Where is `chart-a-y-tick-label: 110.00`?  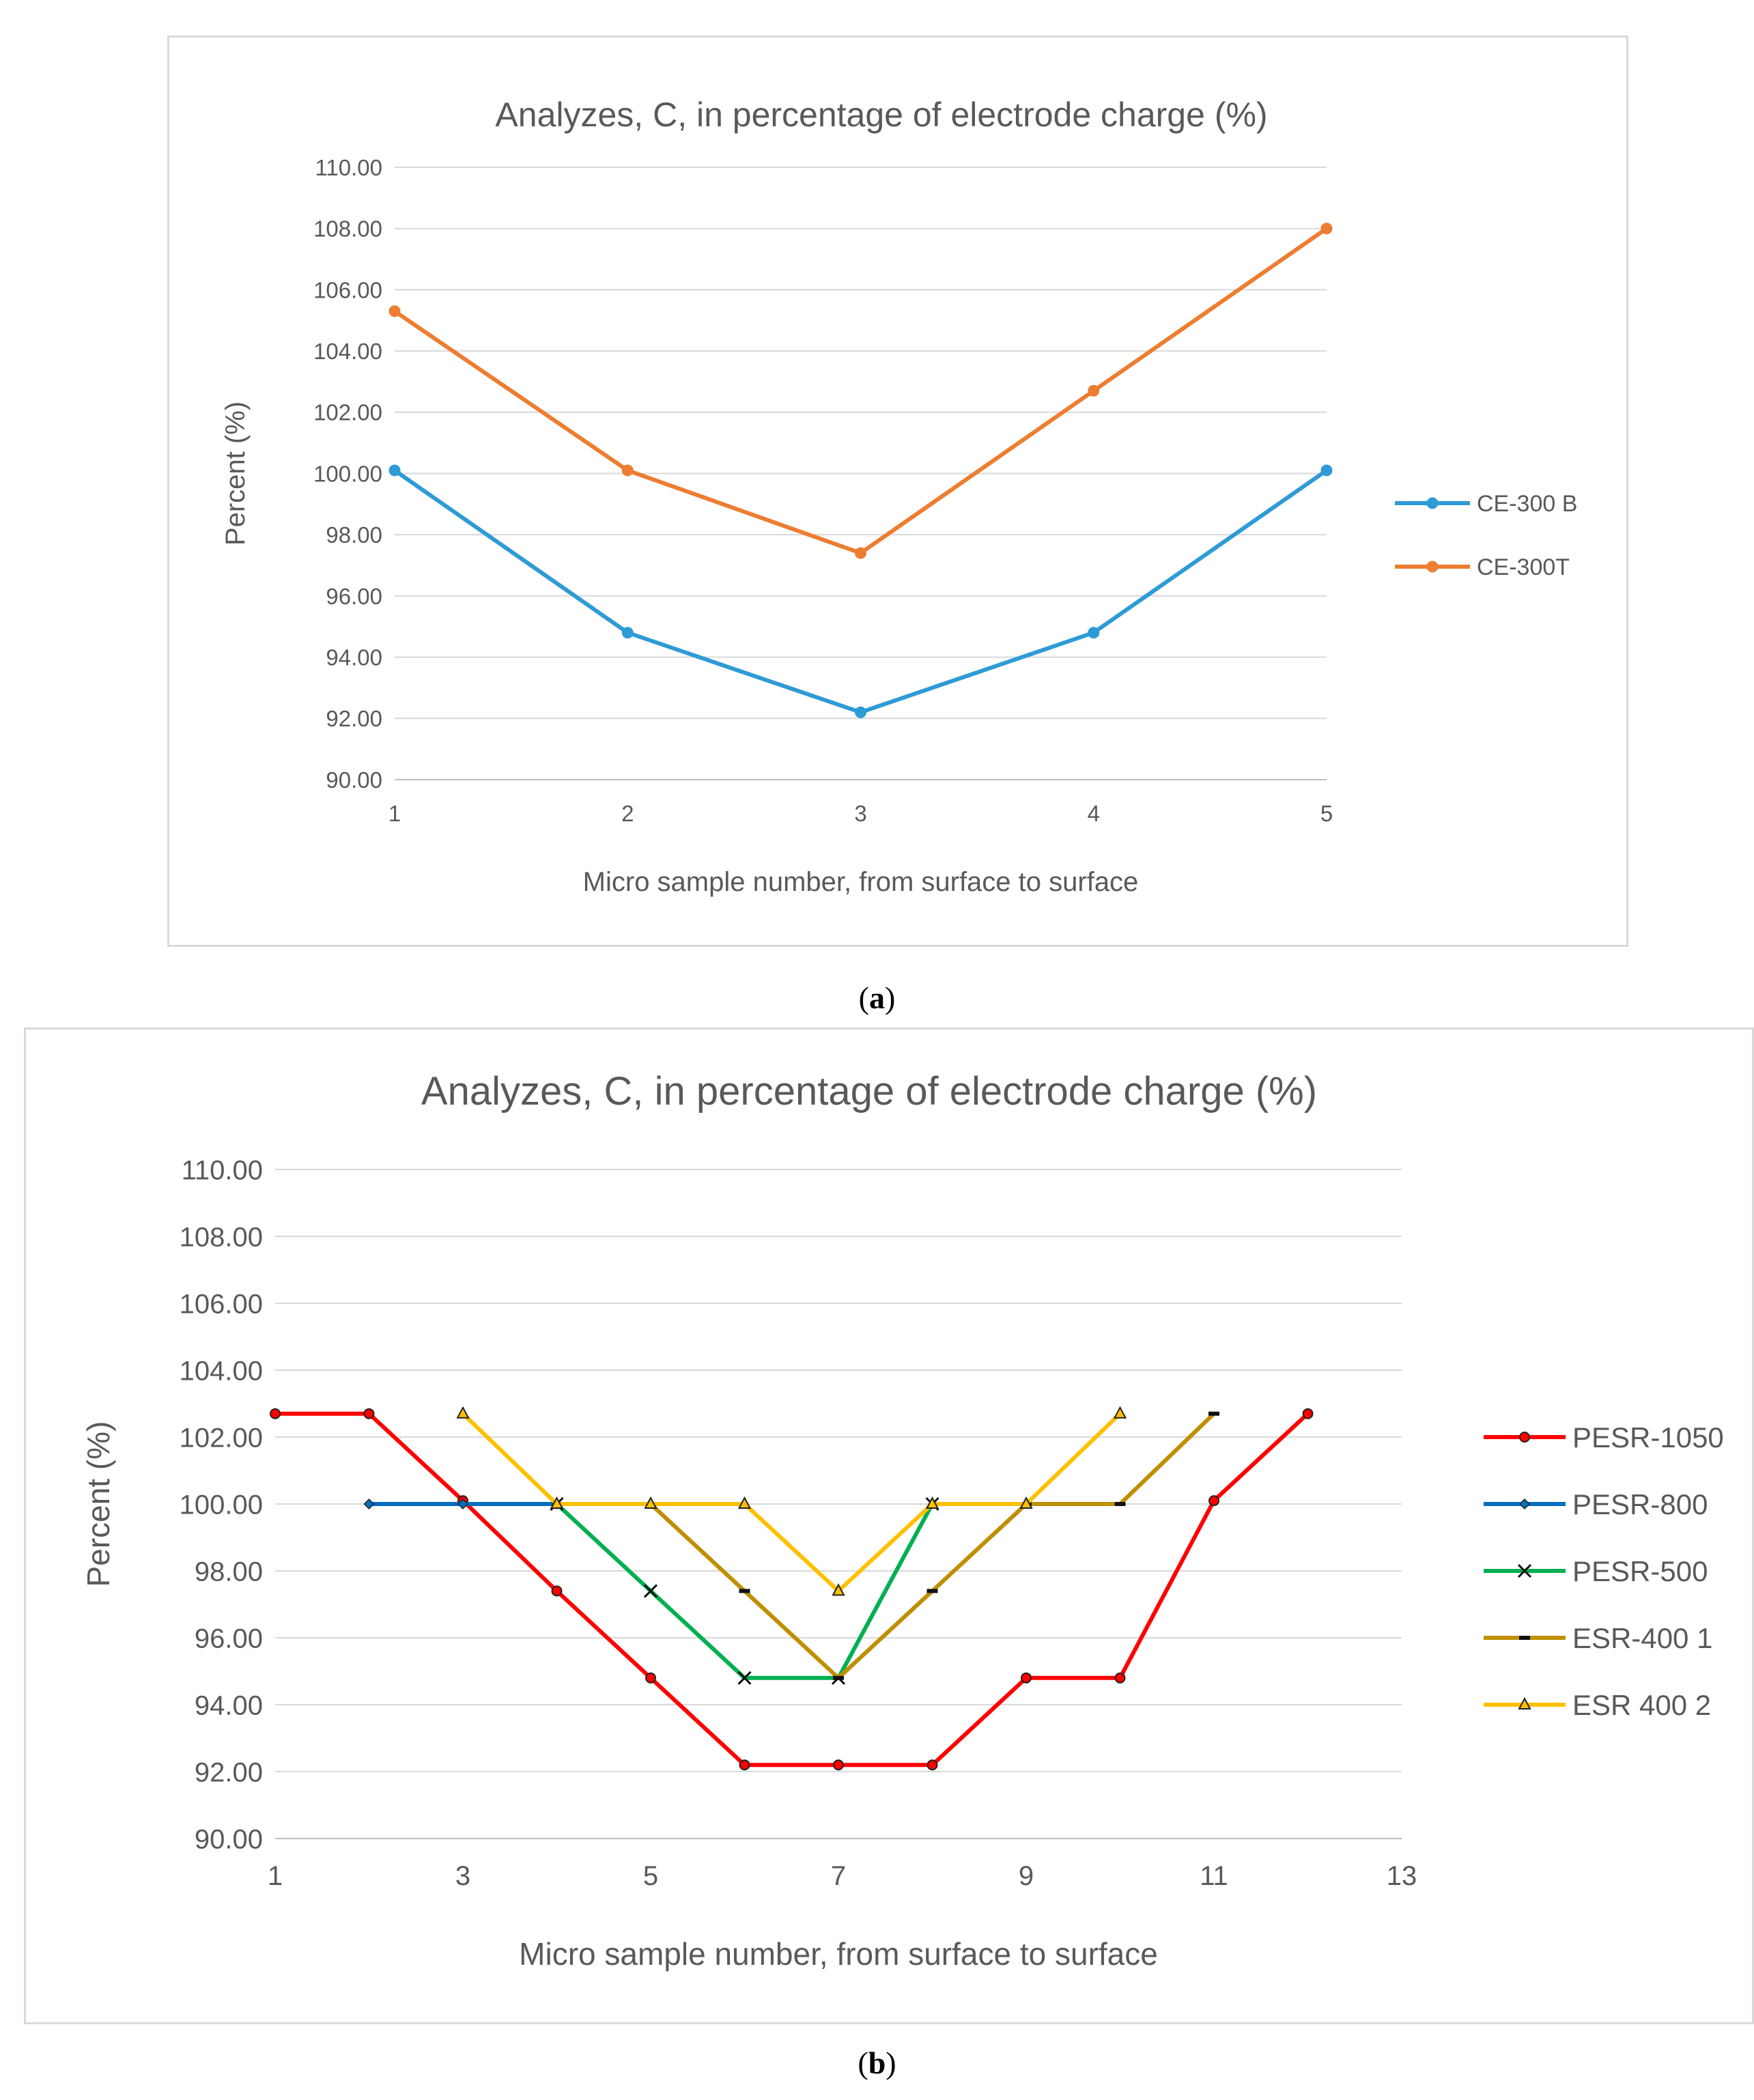 chart-a-y-tick-label: 110.00 is located at coordinates (348, 167).